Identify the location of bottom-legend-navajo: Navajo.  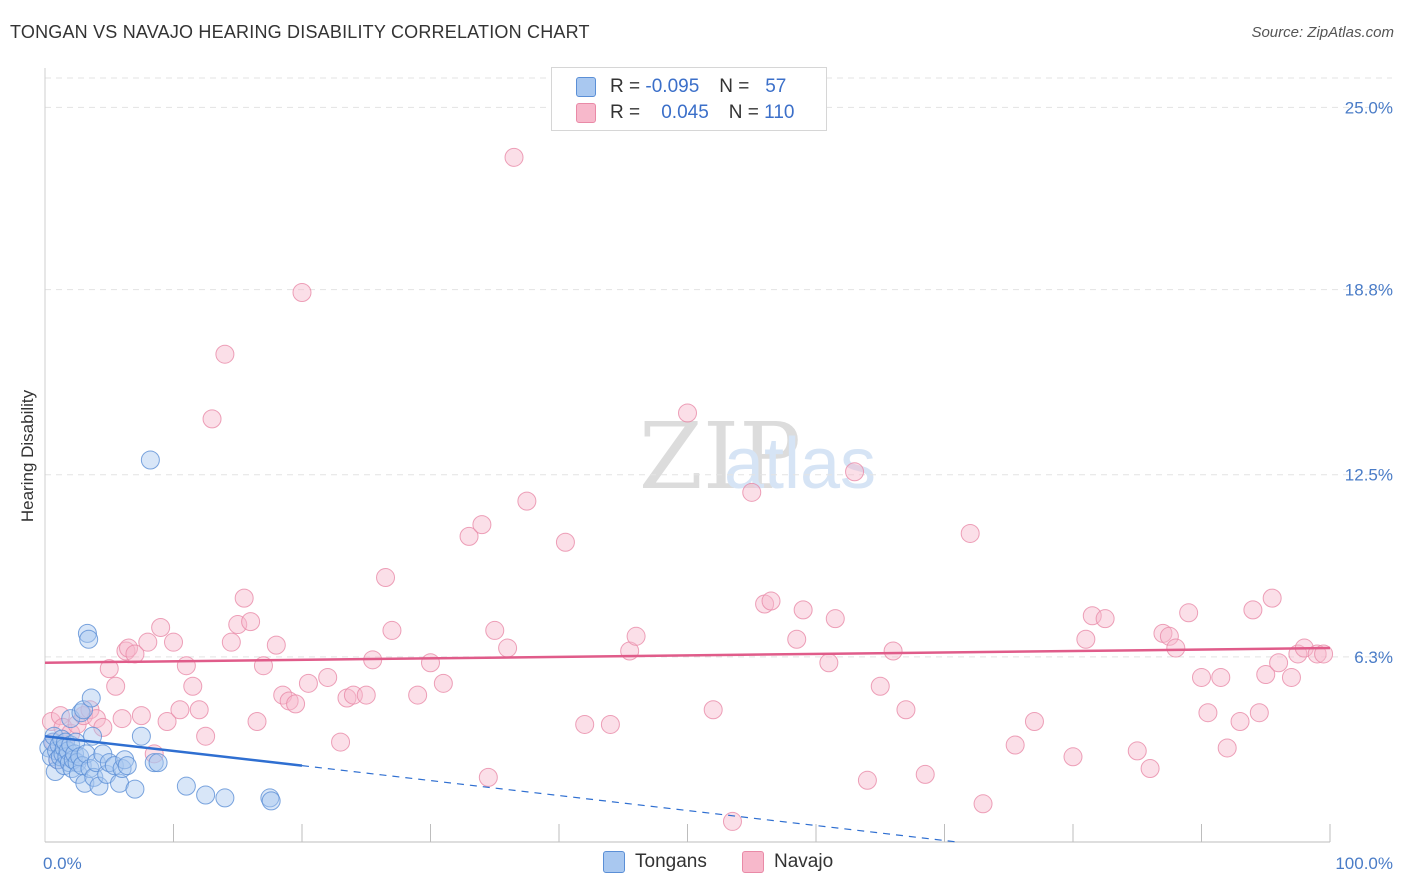
(787, 862).